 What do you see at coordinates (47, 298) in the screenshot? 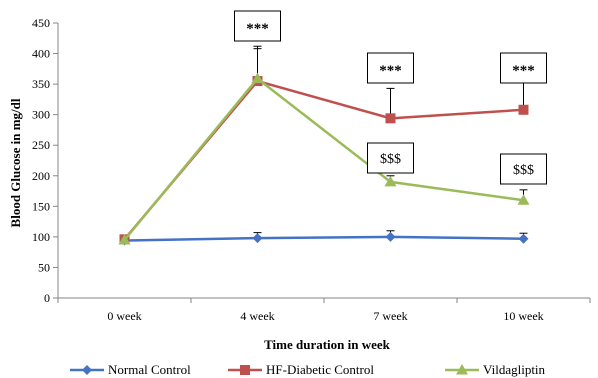
I see `y-tick-label: 0` at bounding box center [47, 298].